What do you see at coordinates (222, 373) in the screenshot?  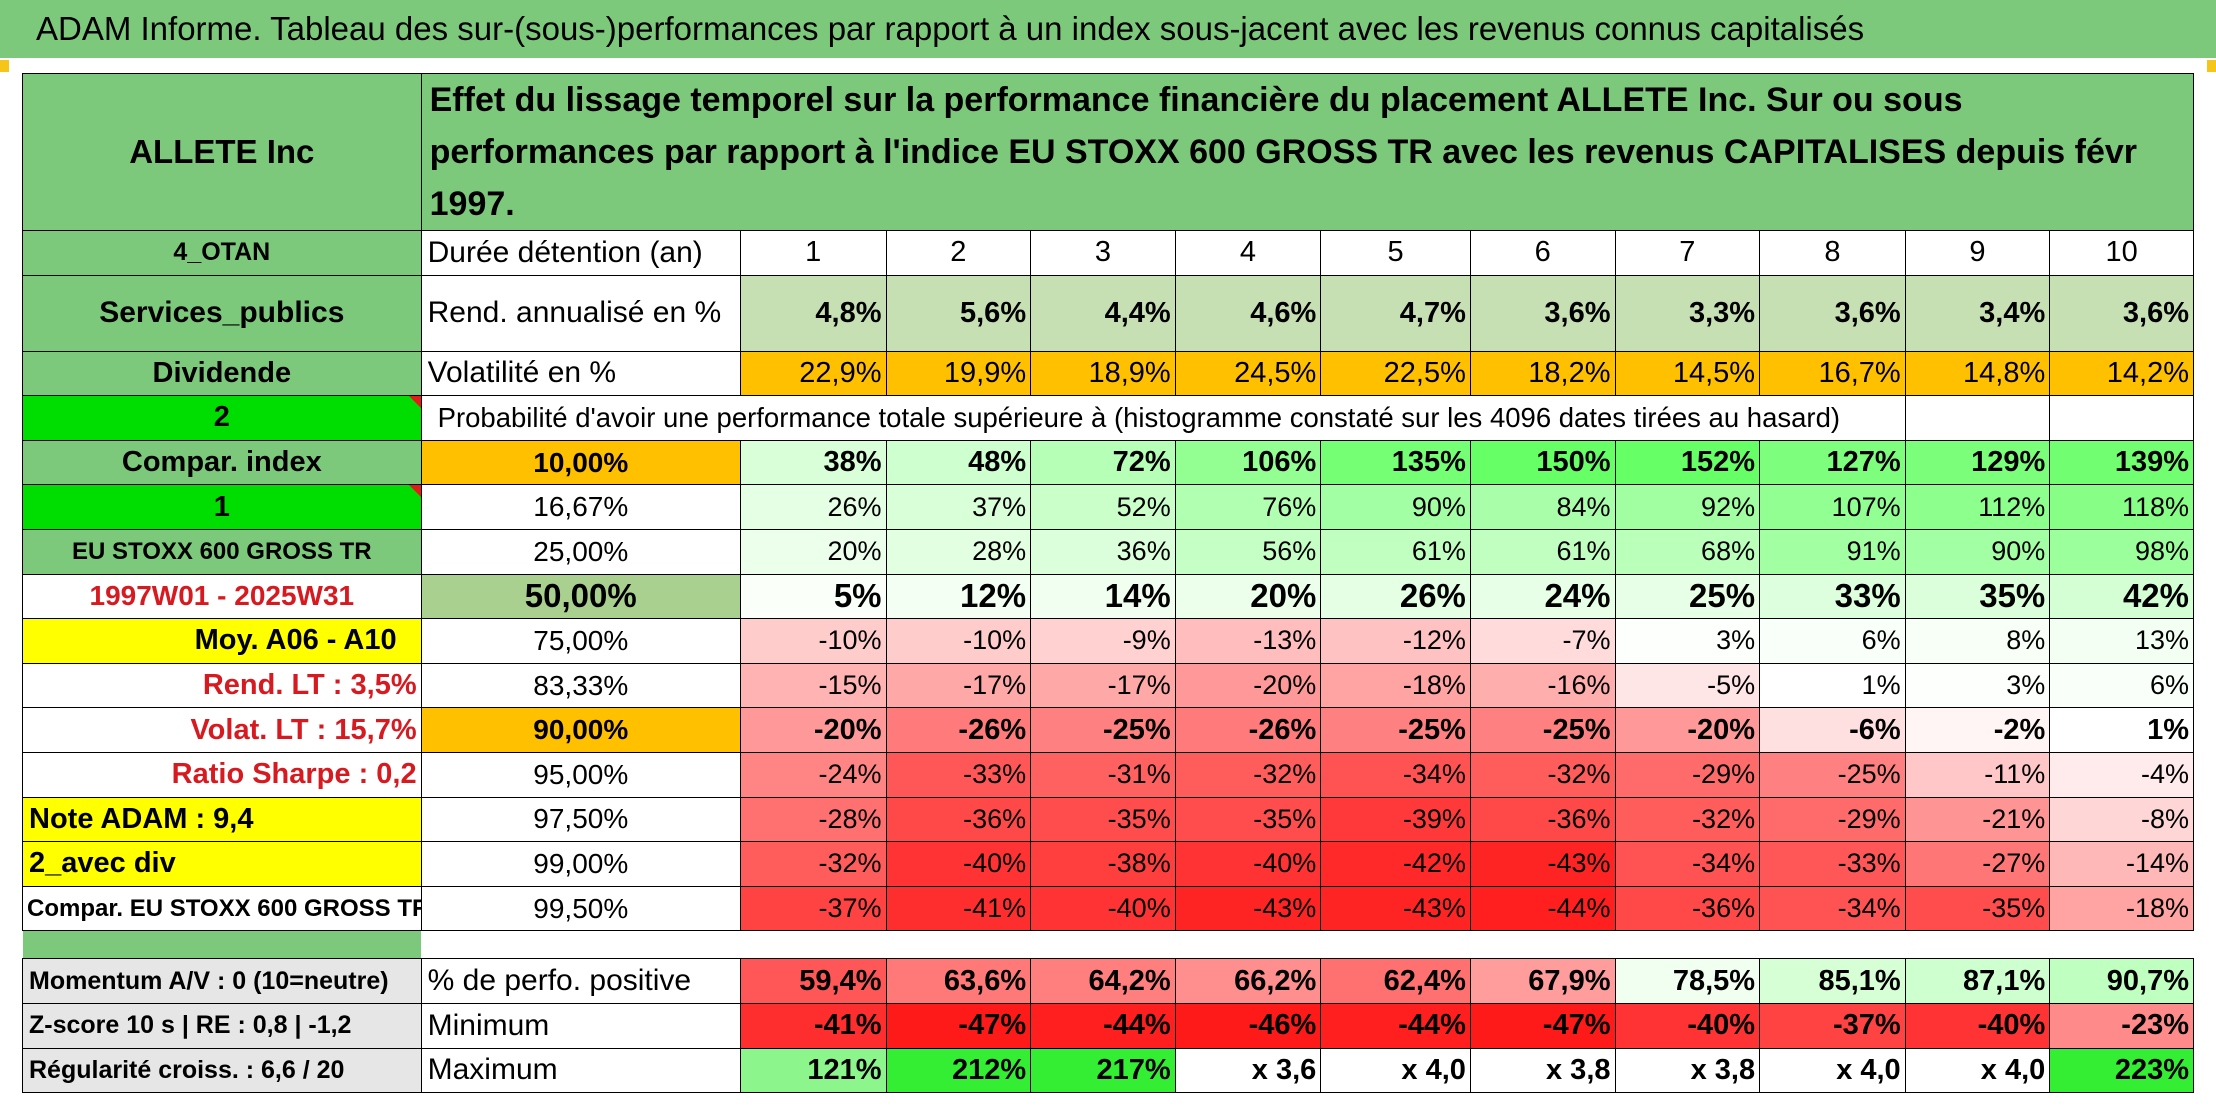 I see `dividend-label: Dividende` at bounding box center [222, 373].